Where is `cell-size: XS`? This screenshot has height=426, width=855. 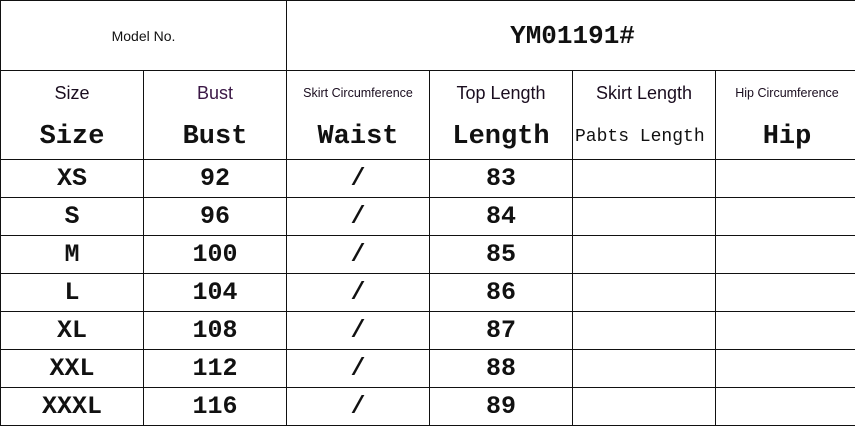
cell-size: XS is located at coordinates (72, 179).